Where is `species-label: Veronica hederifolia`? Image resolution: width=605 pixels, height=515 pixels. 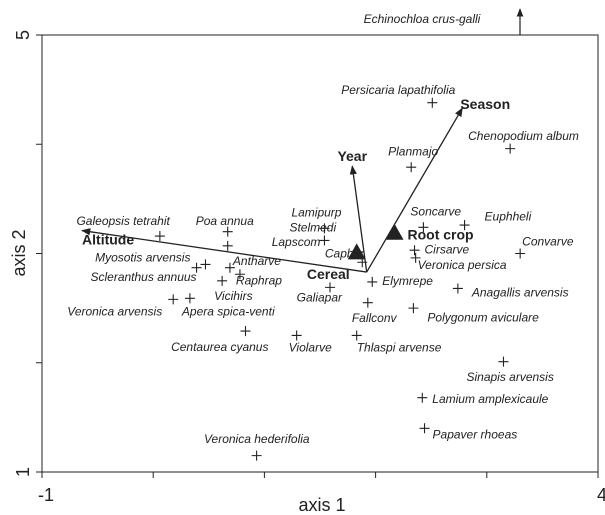
species-label: Veronica hederifolia is located at coordinates (257, 439).